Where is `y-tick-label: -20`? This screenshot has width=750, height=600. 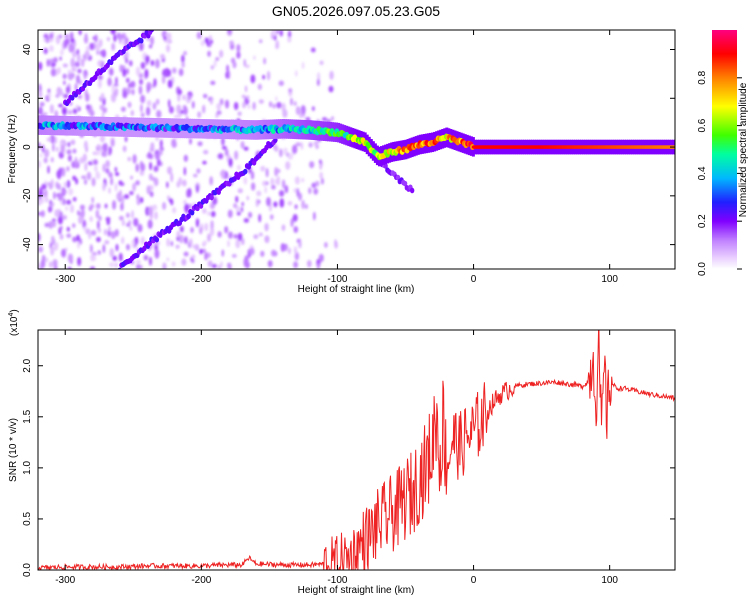
y-tick-label: -20 is located at coordinates (27, 195).